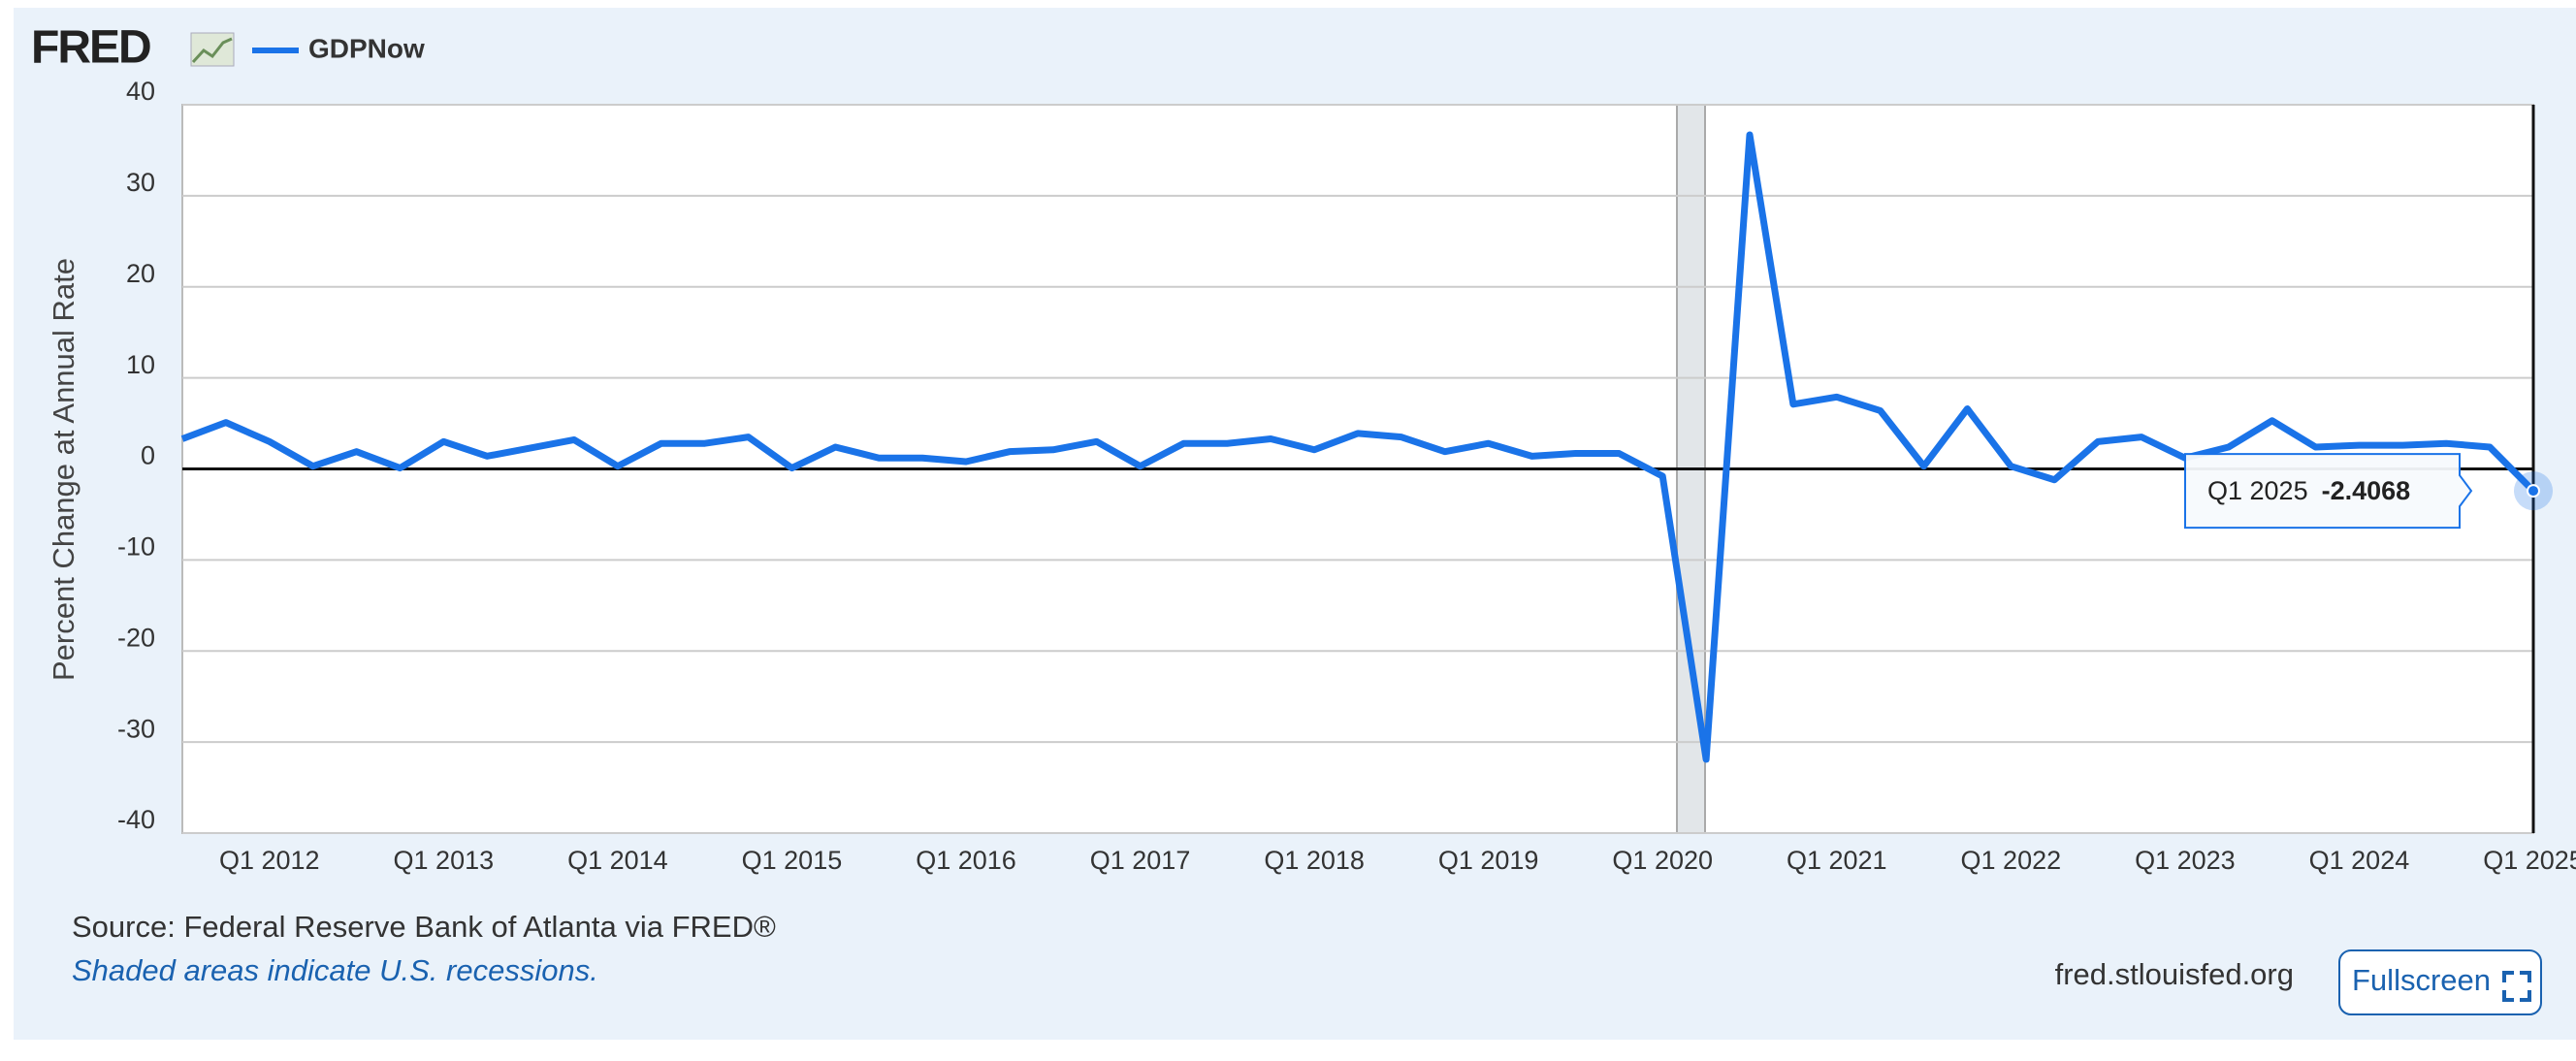  What do you see at coordinates (1140, 861) in the screenshot?
I see `x-tick-label: Q1 2017` at bounding box center [1140, 861].